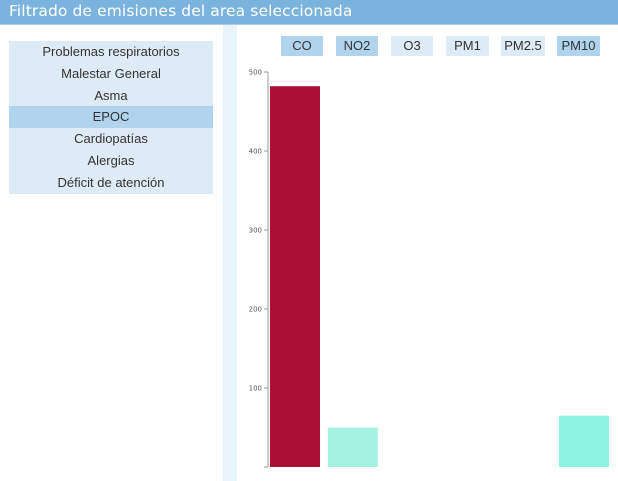  What do you see at coordinates (302, 46) in the screenshot?
I see `tab-co: CO` at bounding box center [302, 46].